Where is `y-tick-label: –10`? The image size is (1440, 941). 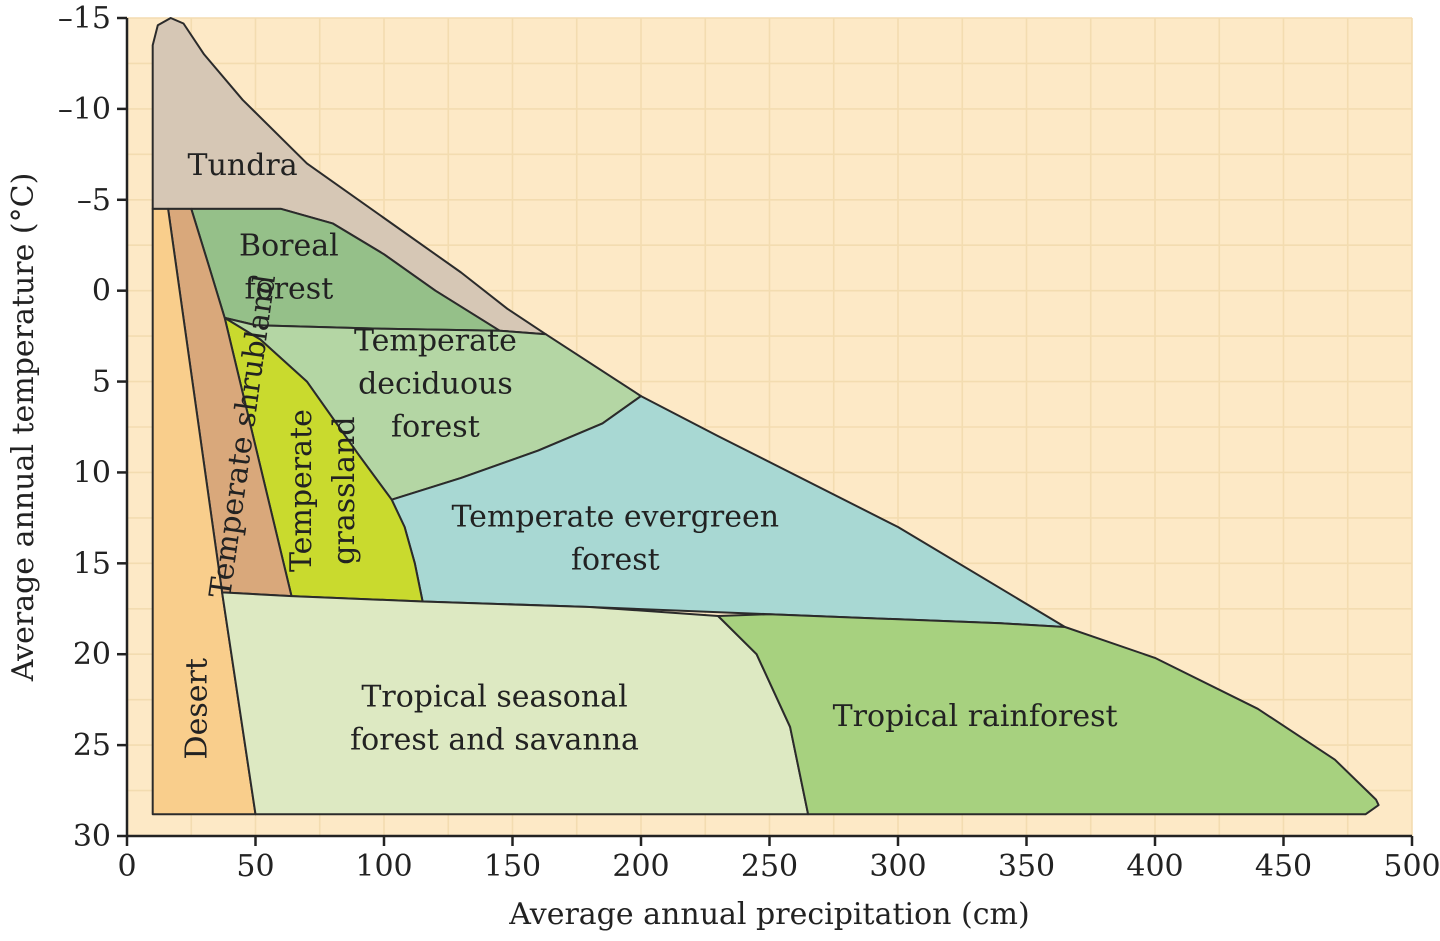 y-tick-label: –10 is located at coordinates (84, 109).